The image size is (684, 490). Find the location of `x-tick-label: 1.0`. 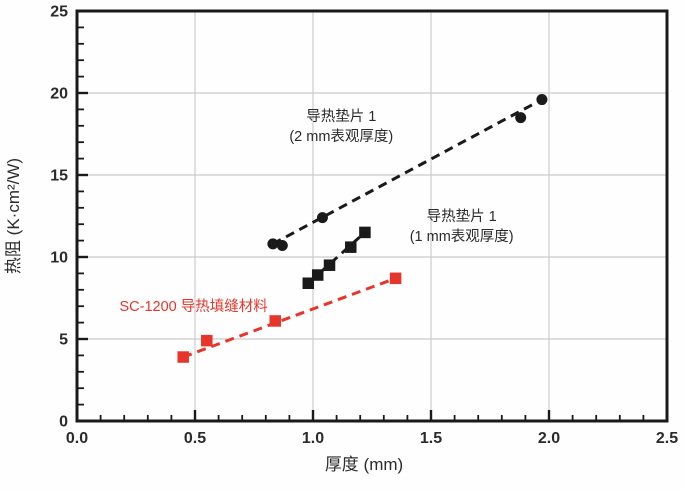

x-tick-label: 1.0 is located at coordinates (313, 438).